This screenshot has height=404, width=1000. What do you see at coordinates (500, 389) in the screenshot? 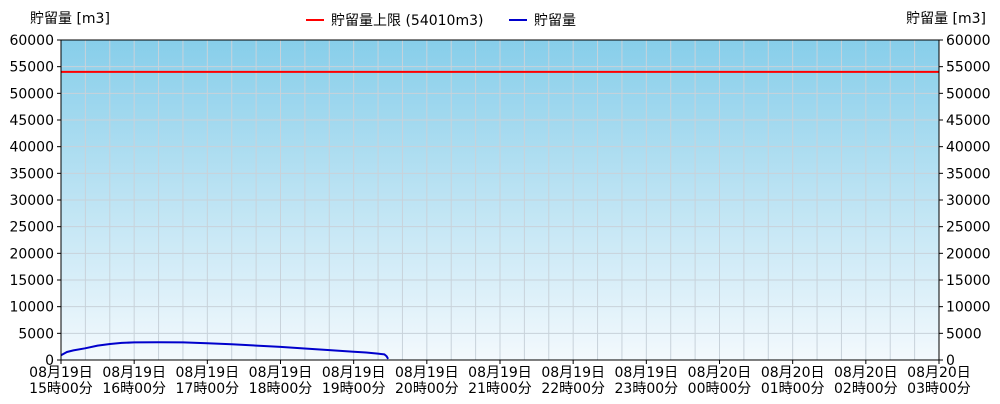
I see `x-tick-label-time: 21時00分` at bounding box center [500, 389].